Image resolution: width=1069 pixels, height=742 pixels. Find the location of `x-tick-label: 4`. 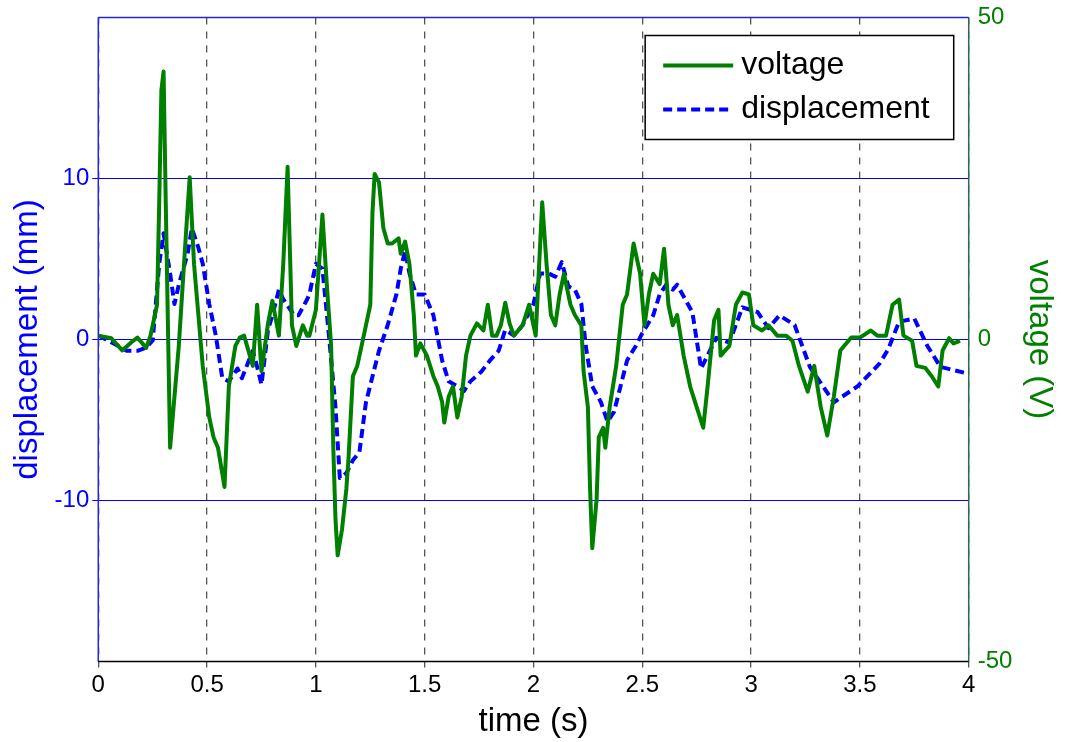

x-tick-label: 4 is located at coordinates (969, 683).